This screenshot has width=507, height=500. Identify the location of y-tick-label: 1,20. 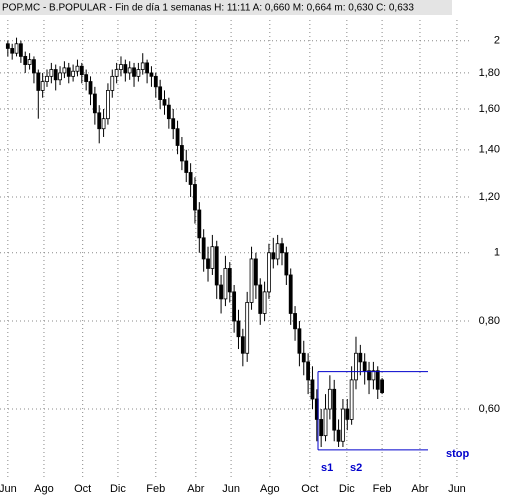
(489, 197).